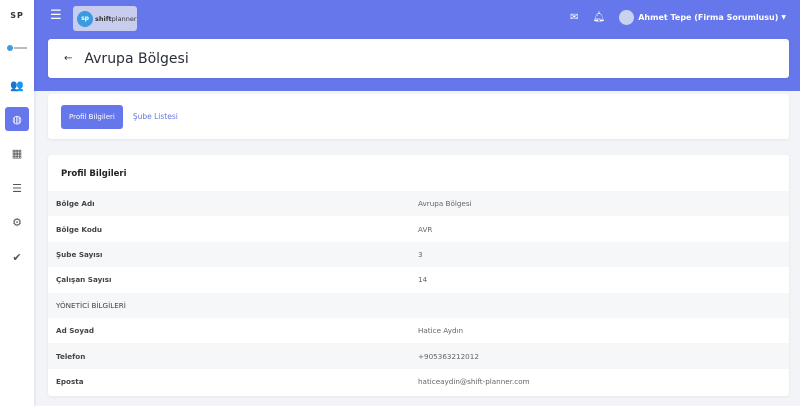 The image size is (800, 406). Describe the element at coordinates (17, 48) in the screenshot. I see `mini-logo` at that location.